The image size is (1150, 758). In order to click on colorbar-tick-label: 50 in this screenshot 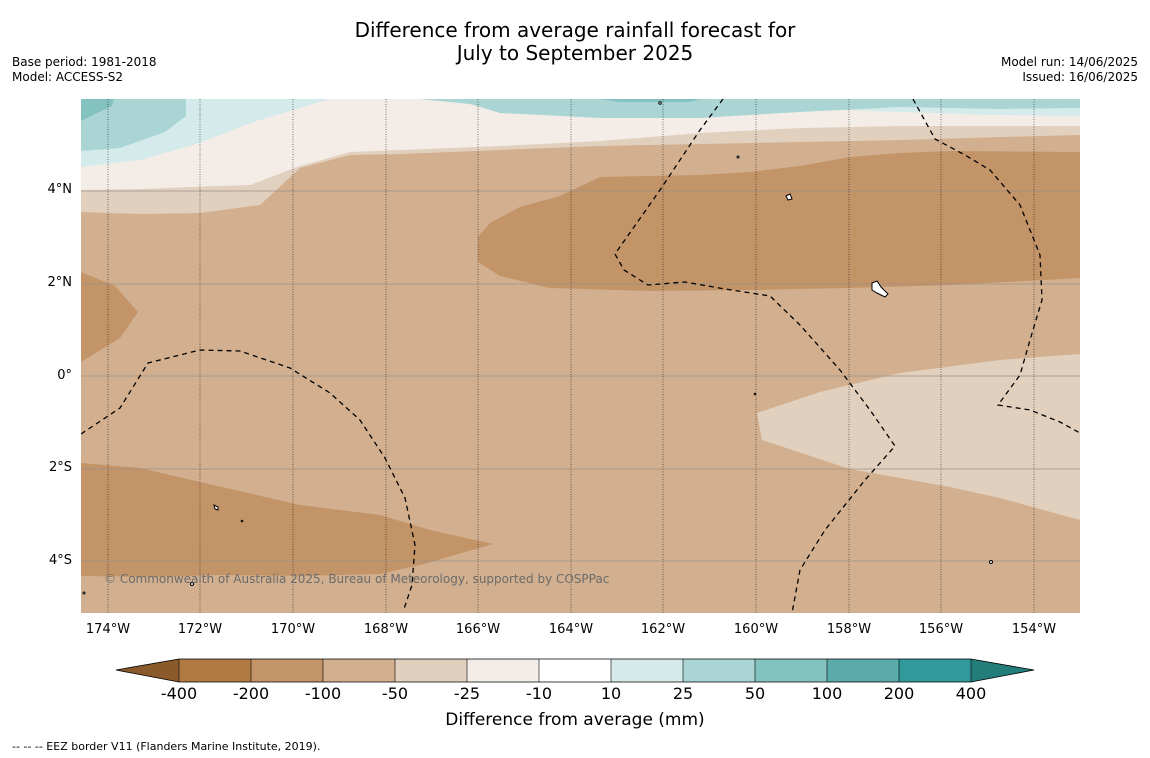, I will do `click(755, 693)`.